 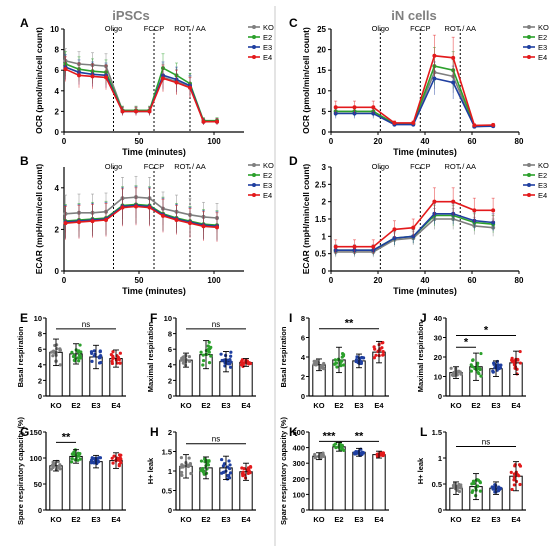 What do you see at coordinates (154, 152) in the screenshot?
I see `x-axis-label: Time (minutes)` at bounding box center [154, 152].